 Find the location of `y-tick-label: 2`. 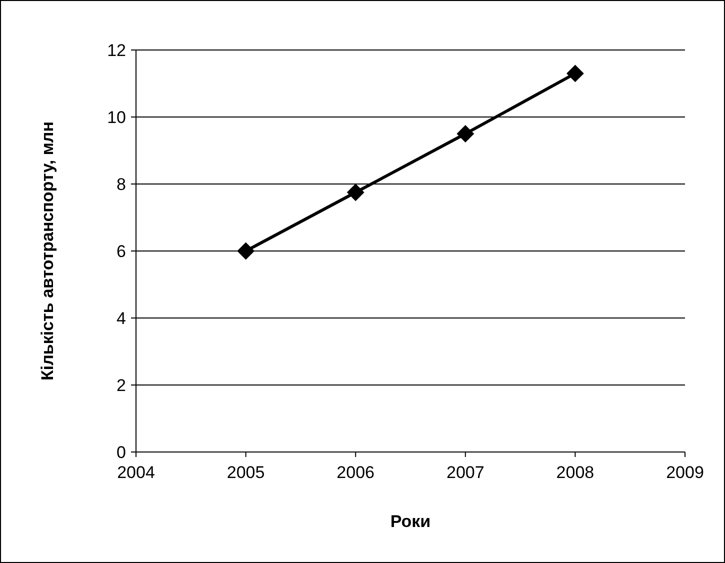

y-tick-label: 2 is located at coordinates (121, 385).